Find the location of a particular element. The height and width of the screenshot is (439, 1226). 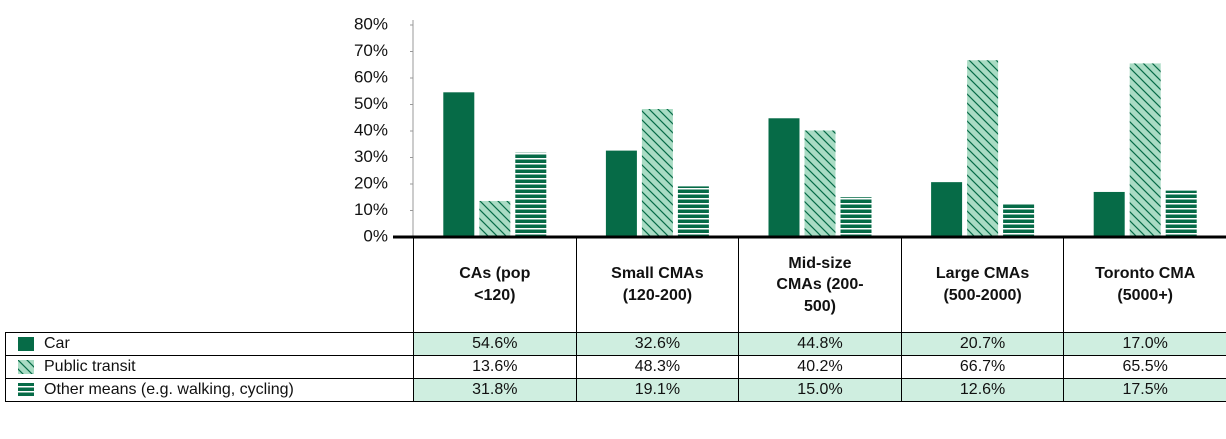

legend-cell: Public transit is located at coordinates (209, 367).